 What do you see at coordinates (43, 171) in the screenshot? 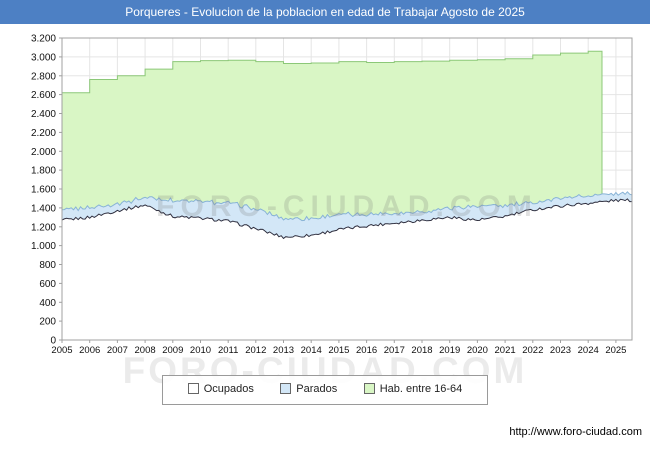
I see `svg-text: 1.800` at bounding box center [43, 171].